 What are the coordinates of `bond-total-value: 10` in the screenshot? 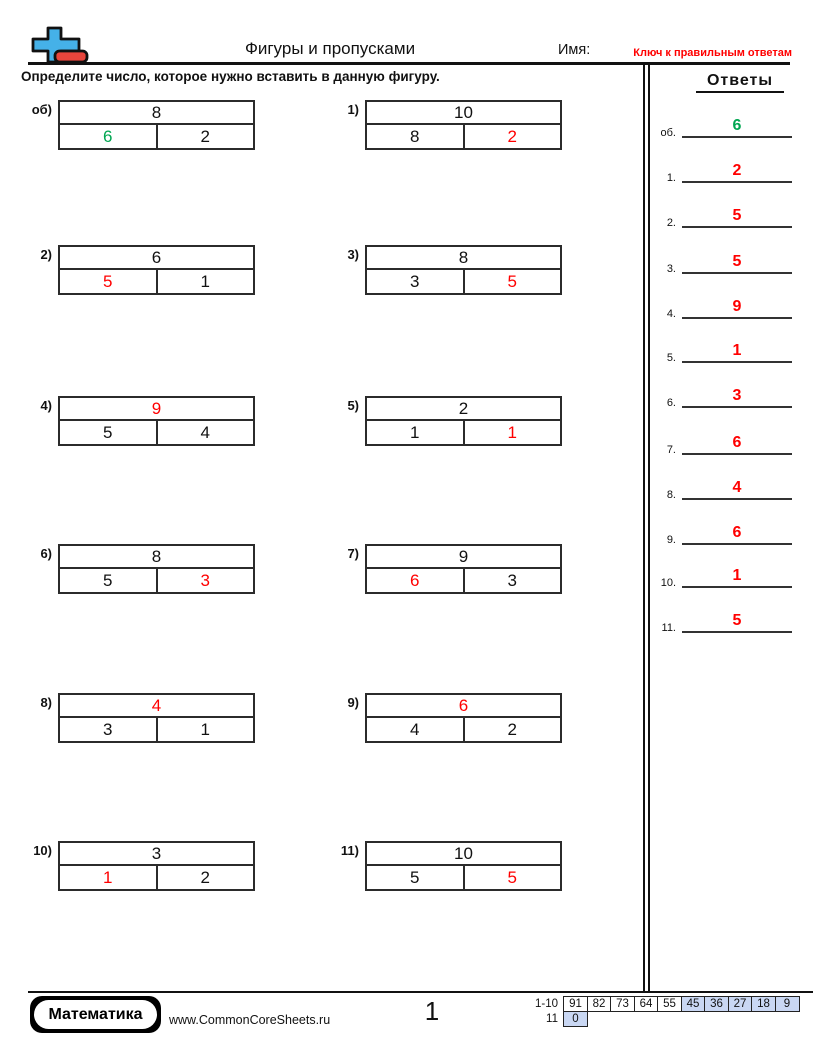 It's located at (463, 853).